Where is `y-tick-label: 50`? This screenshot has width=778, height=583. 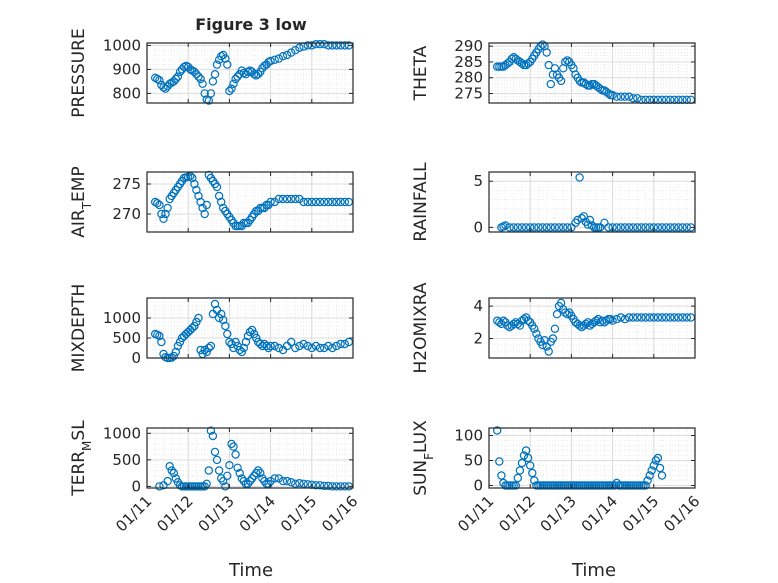
y-tick-label: 50 is located at coordinates (473, 461).